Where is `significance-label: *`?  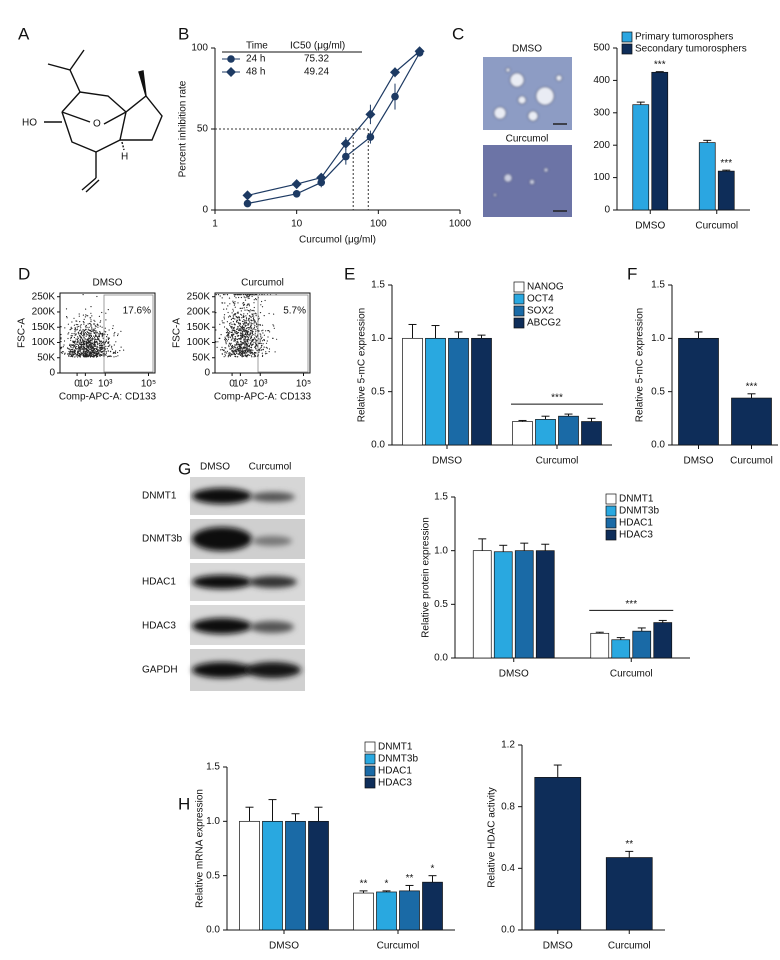 significance-label: * is located at coordinates (433, 868).